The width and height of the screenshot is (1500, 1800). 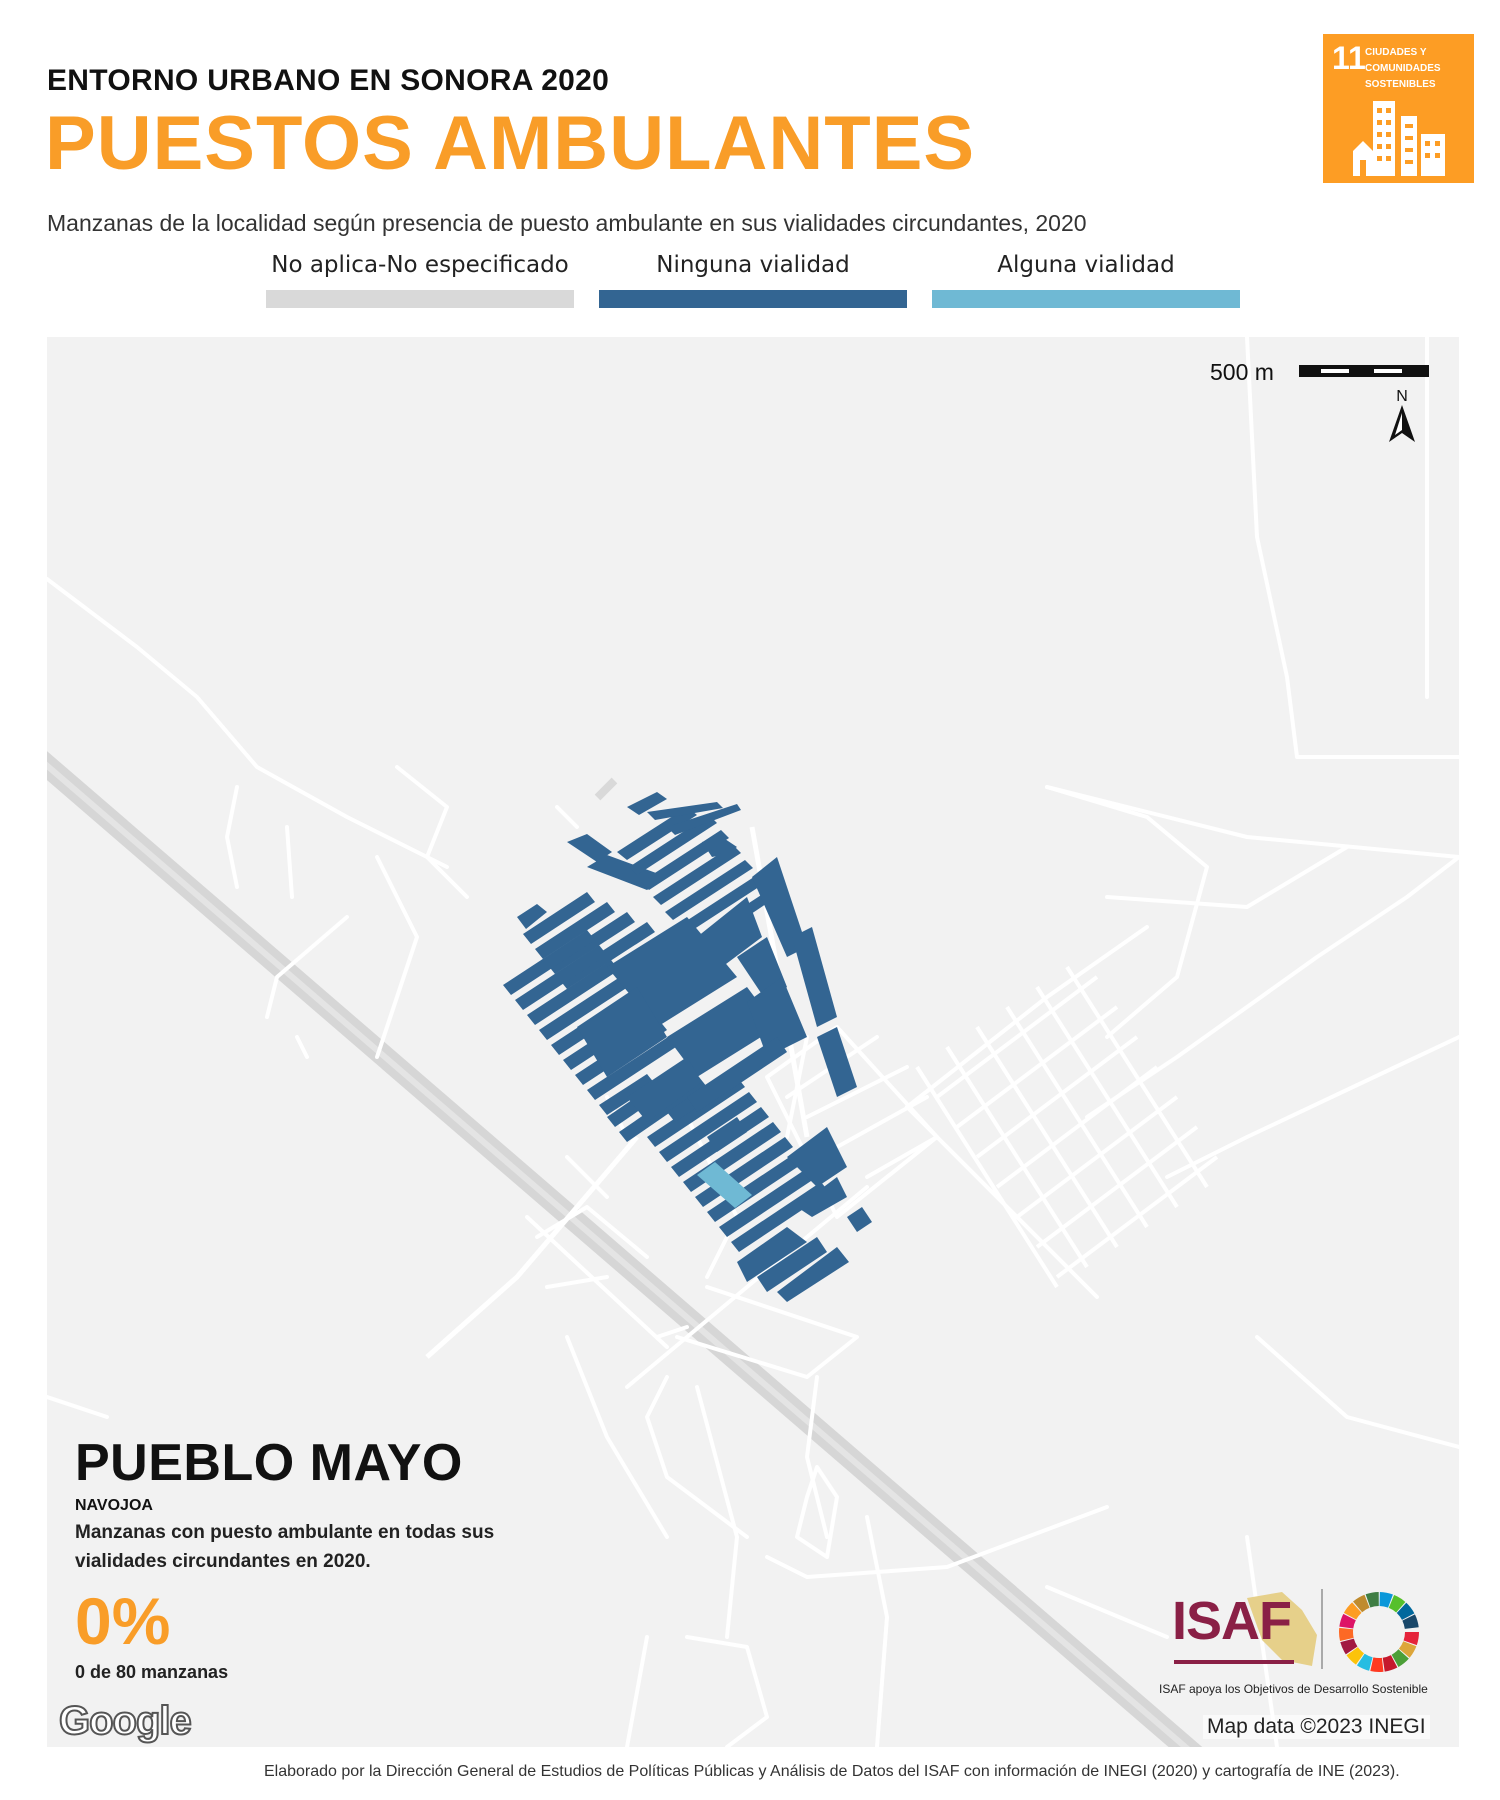 I want to click on header-supertitle: ENTORNO URBANO EN SONORA 2020, so click(x=328, y=80).